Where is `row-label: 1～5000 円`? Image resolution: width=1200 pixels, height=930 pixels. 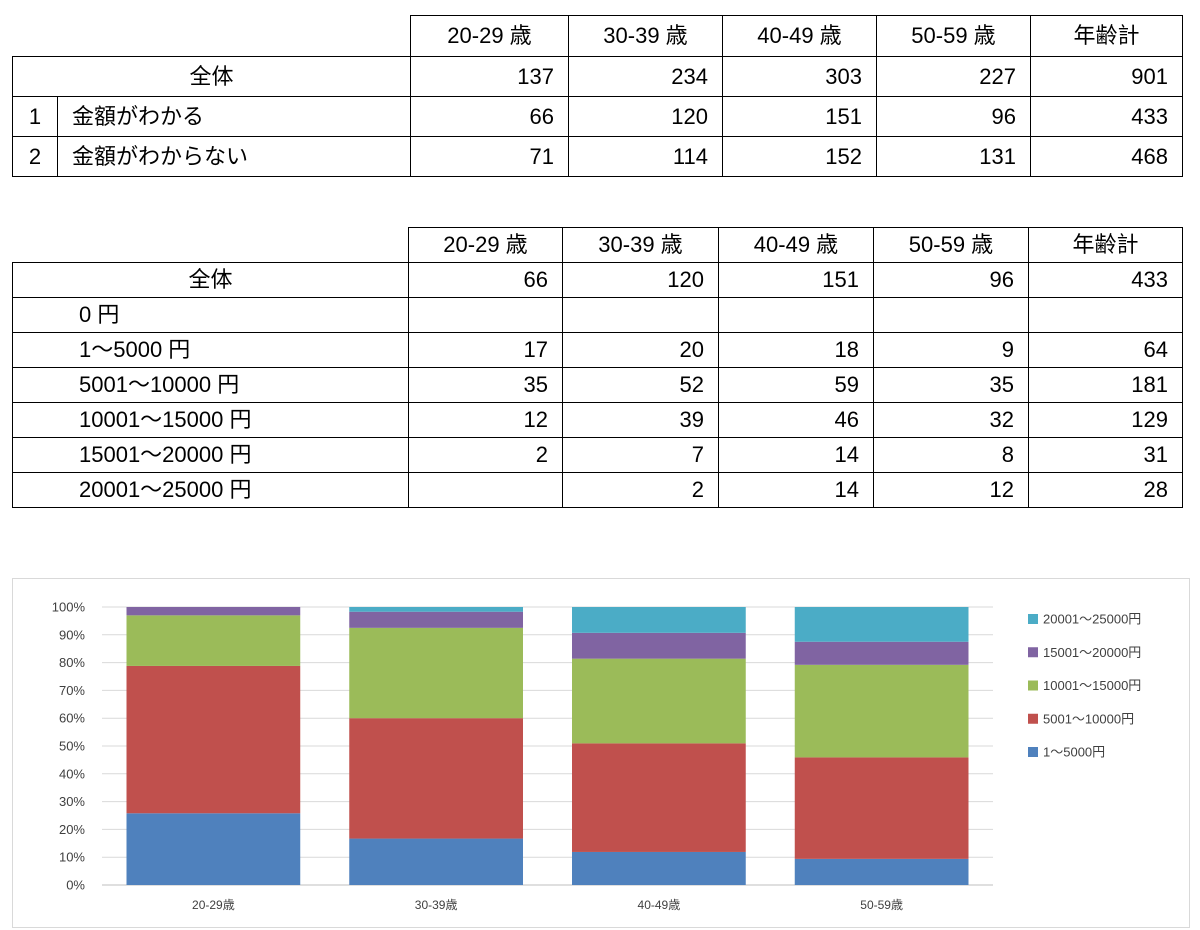
row-label: 1～5000 円 is located at coordinates (210, 350).